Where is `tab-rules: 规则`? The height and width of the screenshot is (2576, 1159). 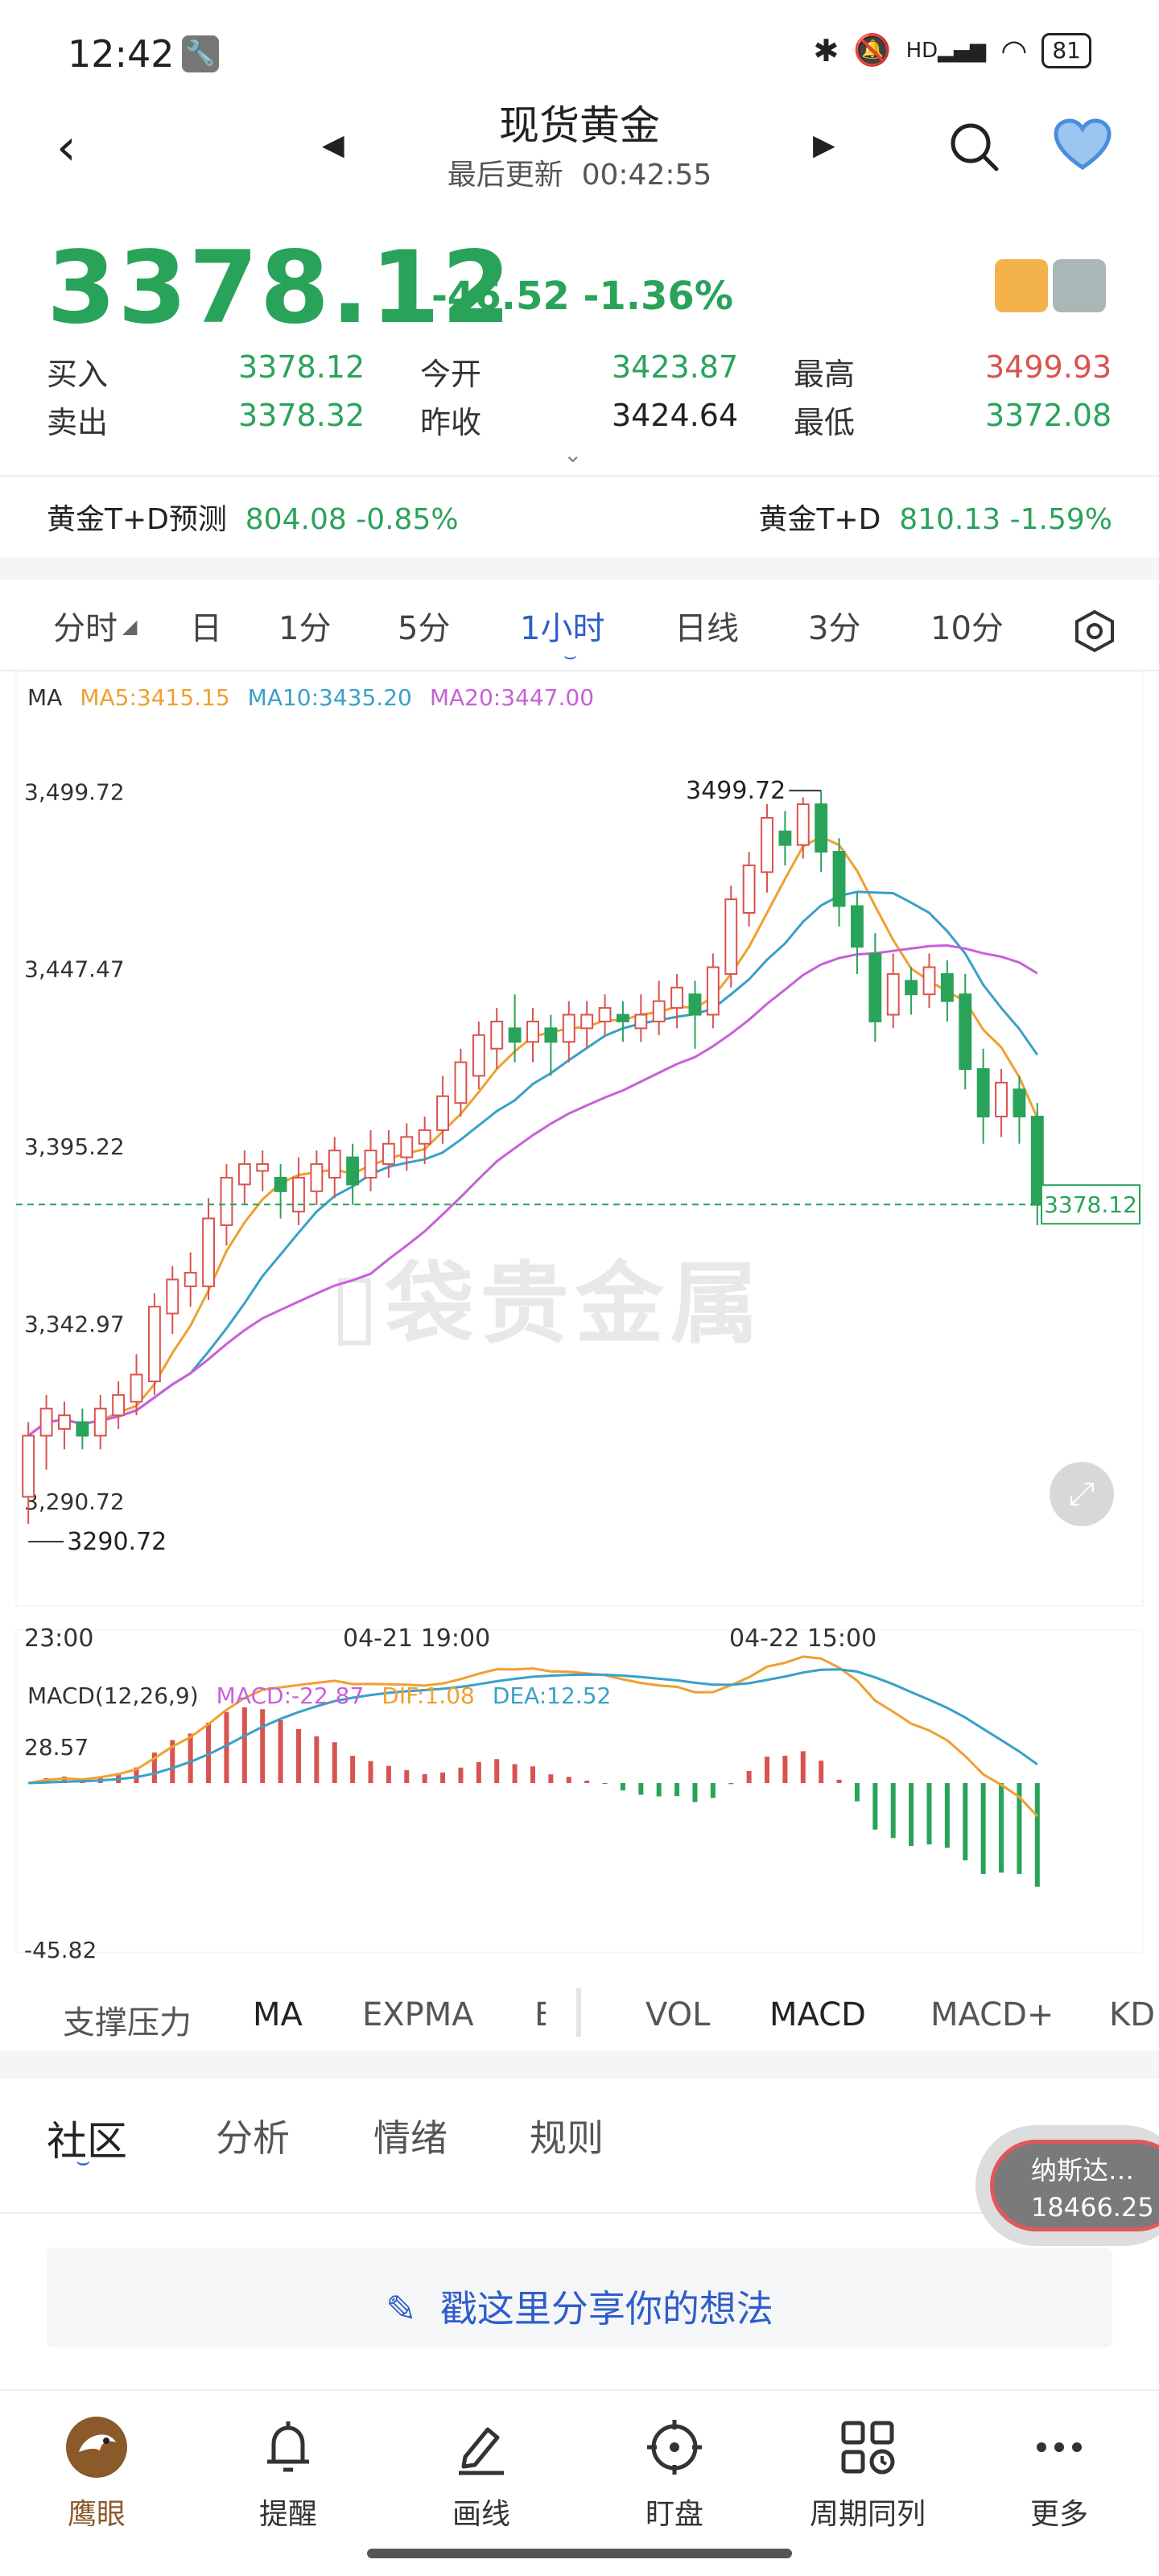
tab-rules: 规则 is located at coordinates (567, 2138).